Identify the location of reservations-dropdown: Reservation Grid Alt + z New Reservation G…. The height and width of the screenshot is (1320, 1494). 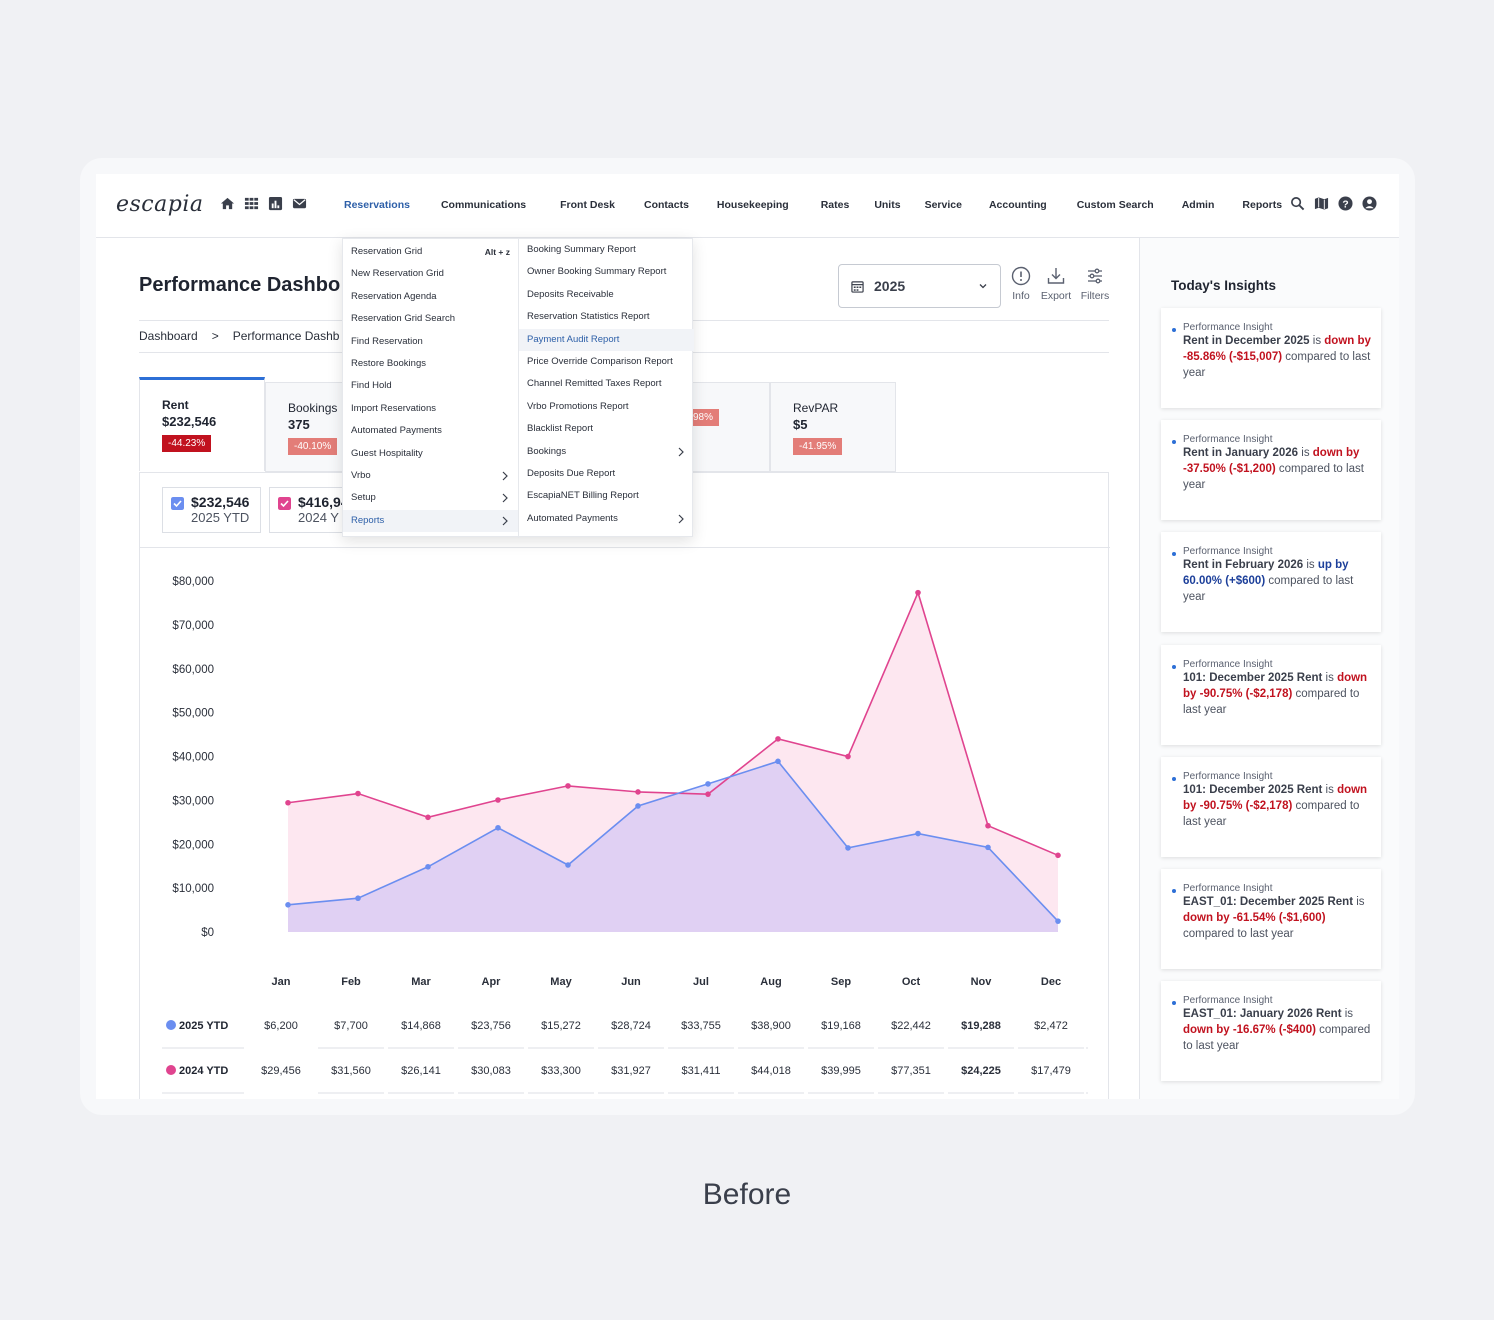
(518, 388).